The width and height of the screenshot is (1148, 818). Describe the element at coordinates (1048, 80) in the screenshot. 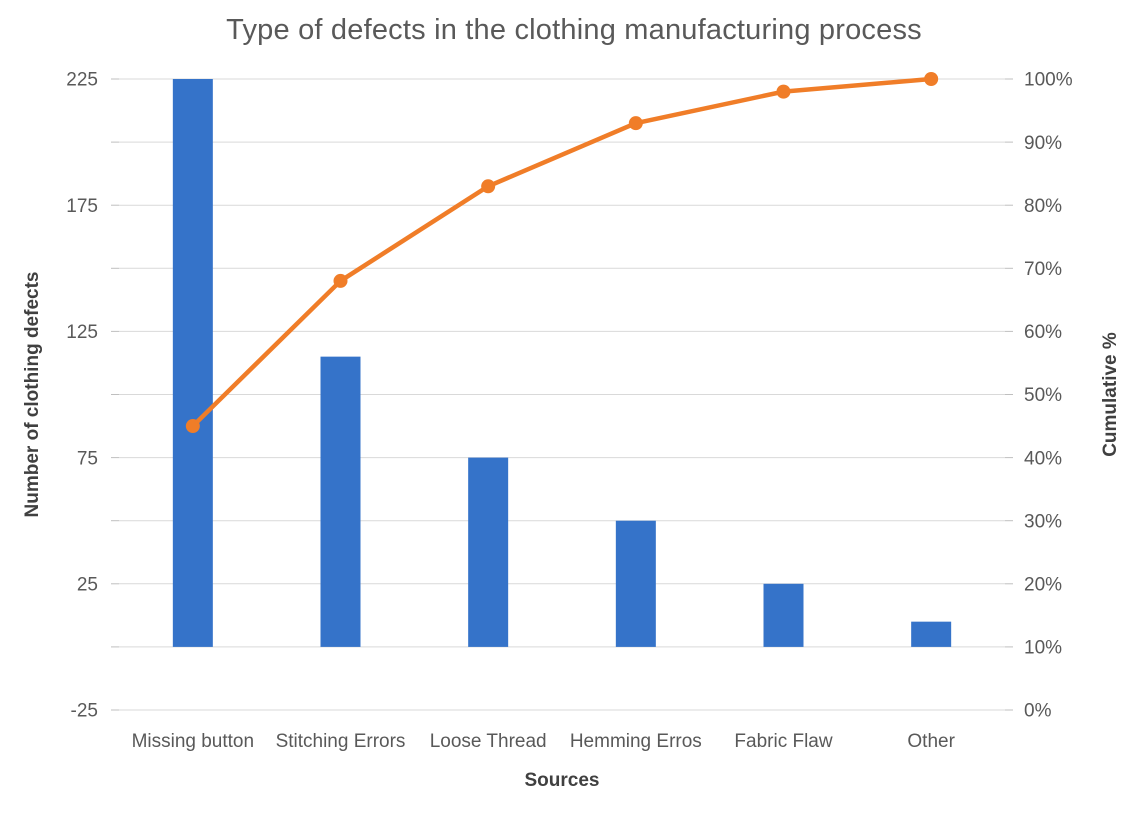

I see `right-axis-tick-label: 100%` at that location.